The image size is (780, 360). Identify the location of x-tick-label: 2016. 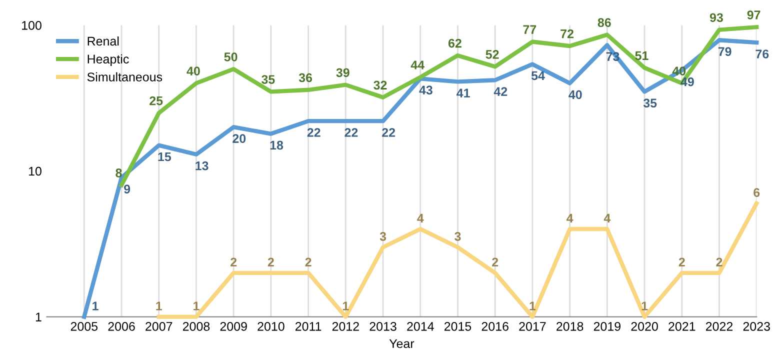
(495, 326).